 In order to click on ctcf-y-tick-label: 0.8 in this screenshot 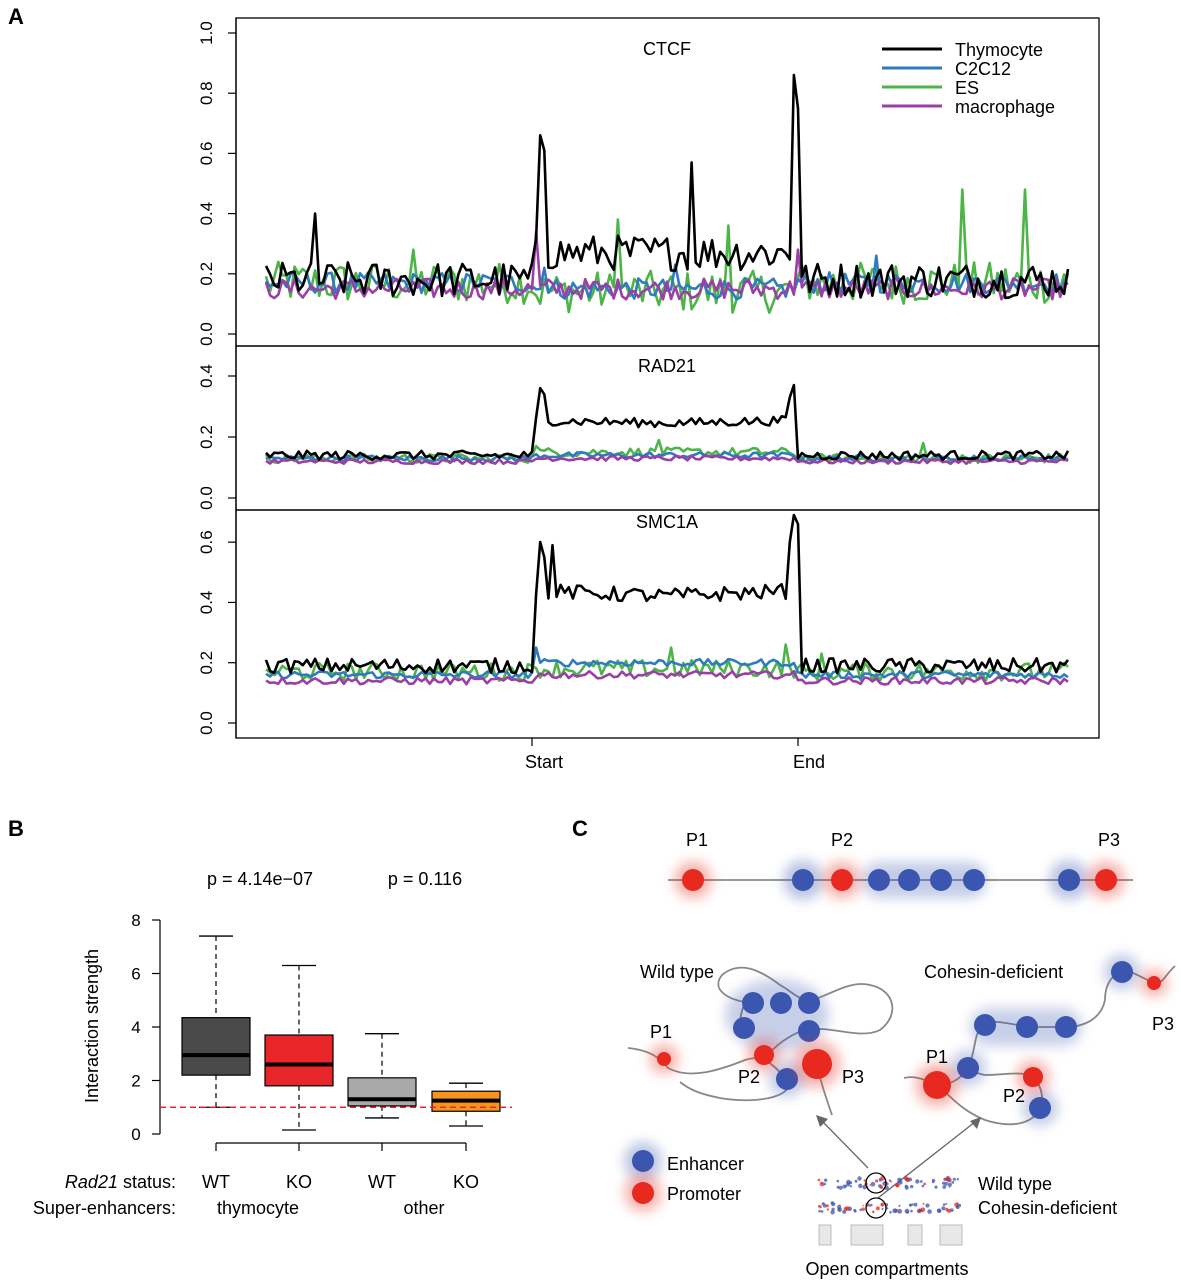, I will do `click(206, 93)`.